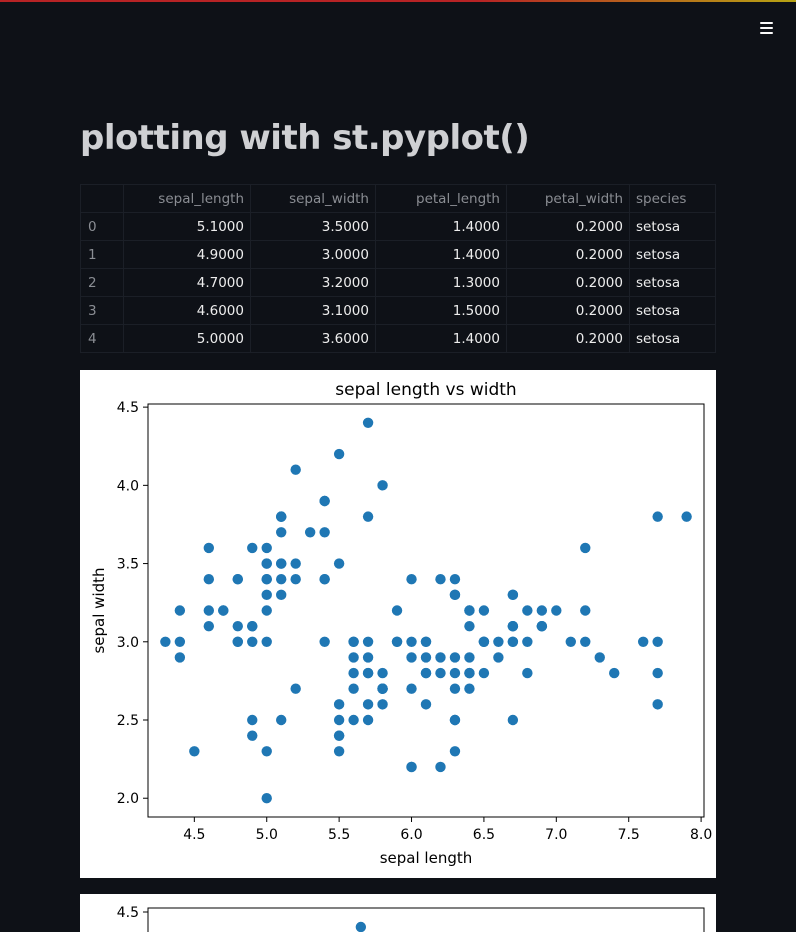 This screenshot has width=796, height=932. I want to click on column-header: petal_width, so click(568, 198).